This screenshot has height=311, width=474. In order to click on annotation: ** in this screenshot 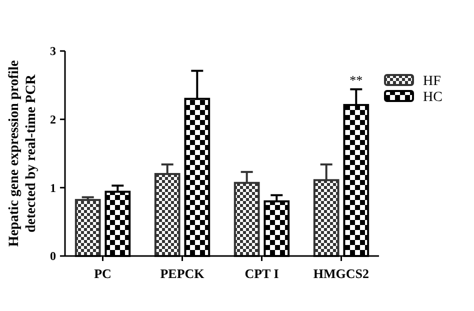, I will do `click(356, 80)`.